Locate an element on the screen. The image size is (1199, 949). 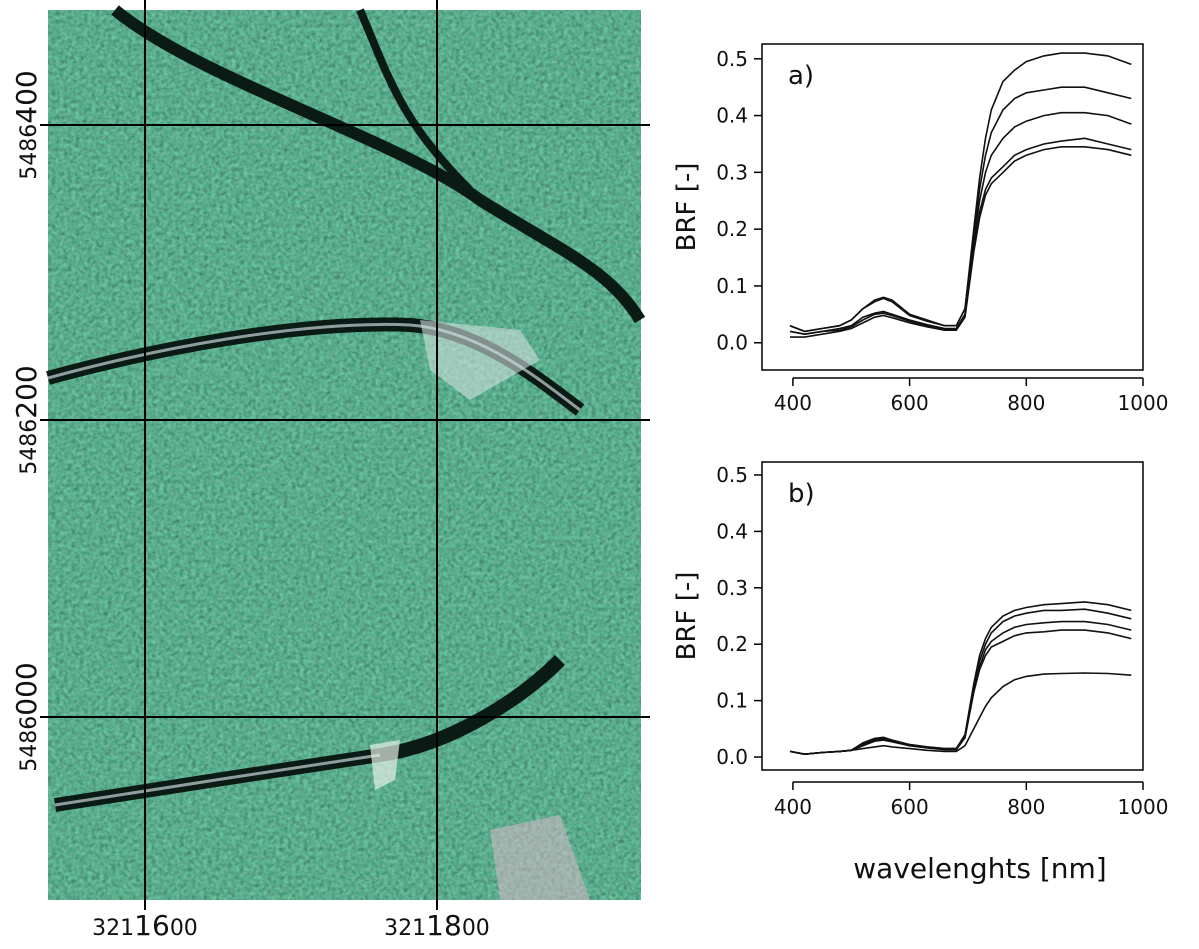
map-y-label: 5486400 is located at coordinates (26, 124).